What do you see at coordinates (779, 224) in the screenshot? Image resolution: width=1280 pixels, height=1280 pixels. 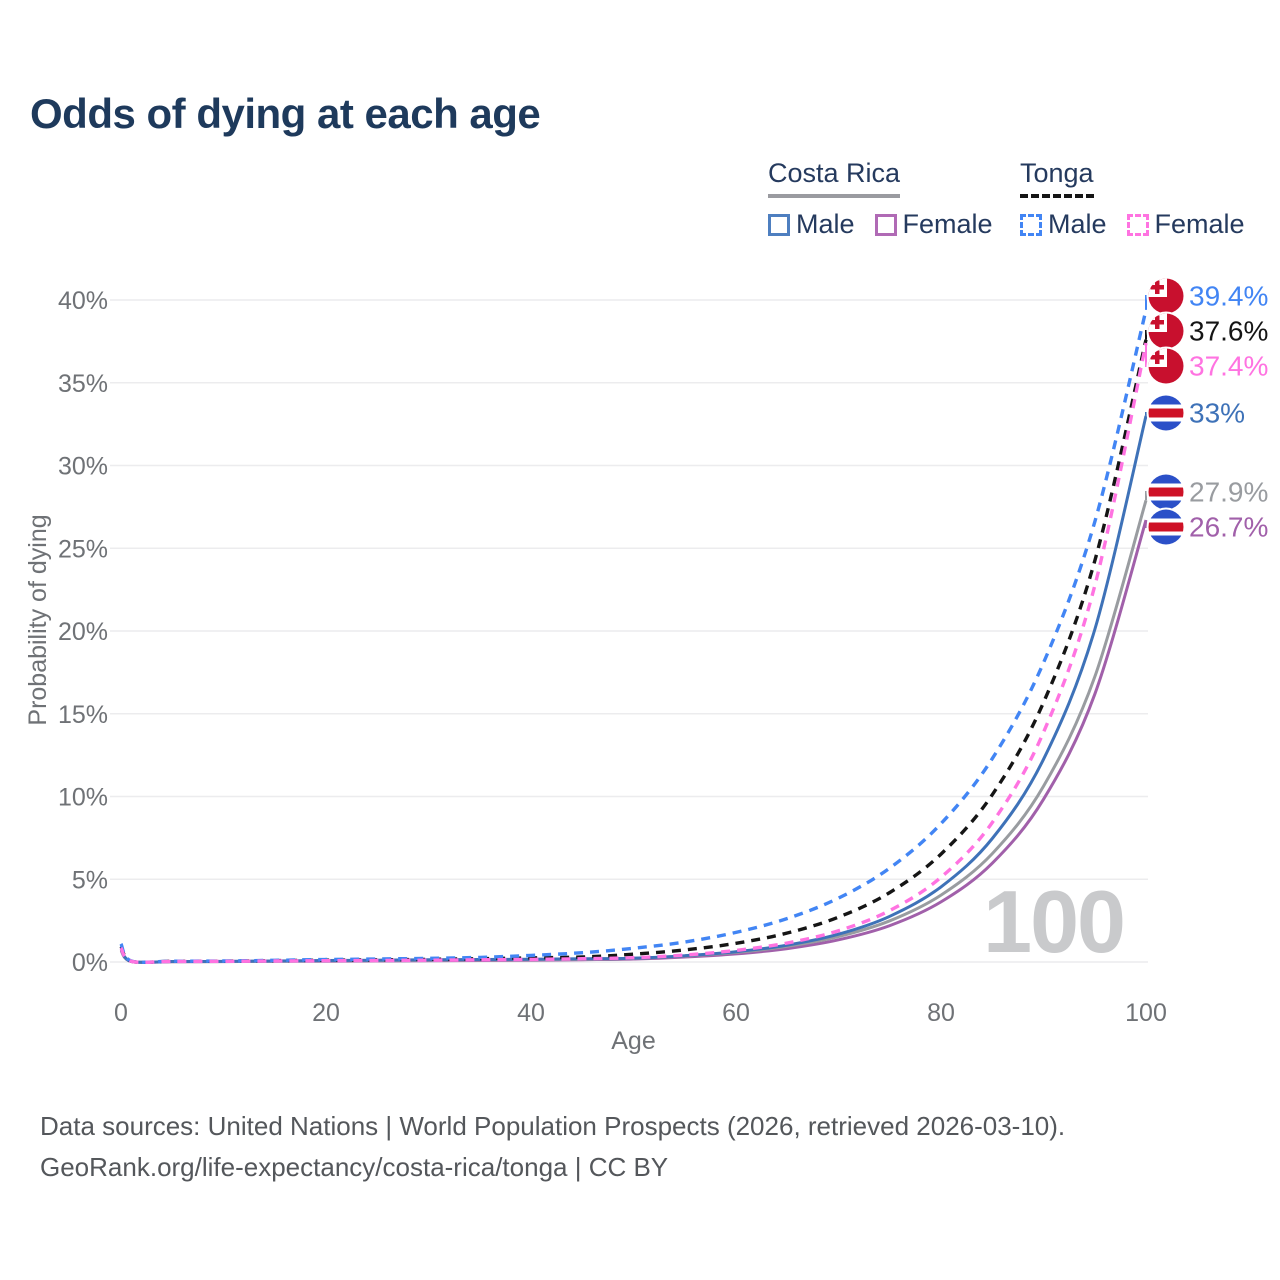 I see `legend-swatch-costa-rica-male-icon` at bounding box center [779, 224].